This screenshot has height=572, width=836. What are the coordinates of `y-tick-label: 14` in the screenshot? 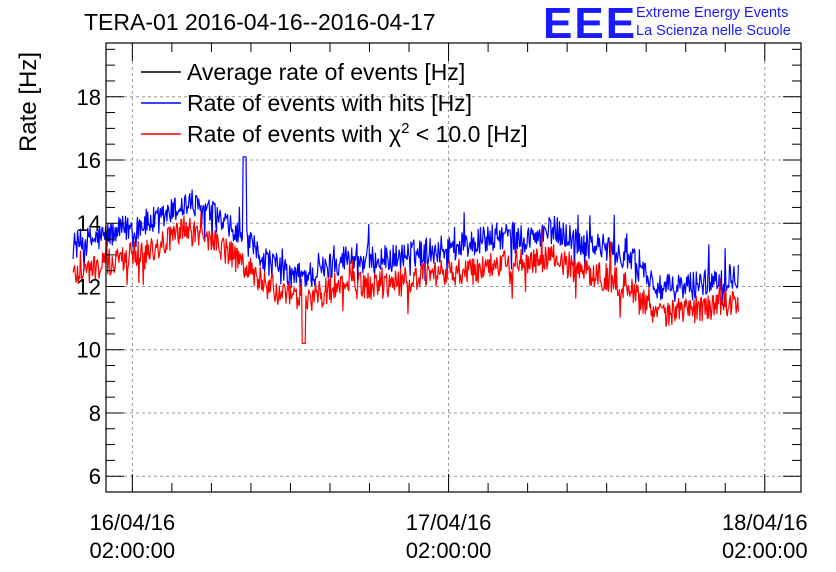 It's located at (89, 223).